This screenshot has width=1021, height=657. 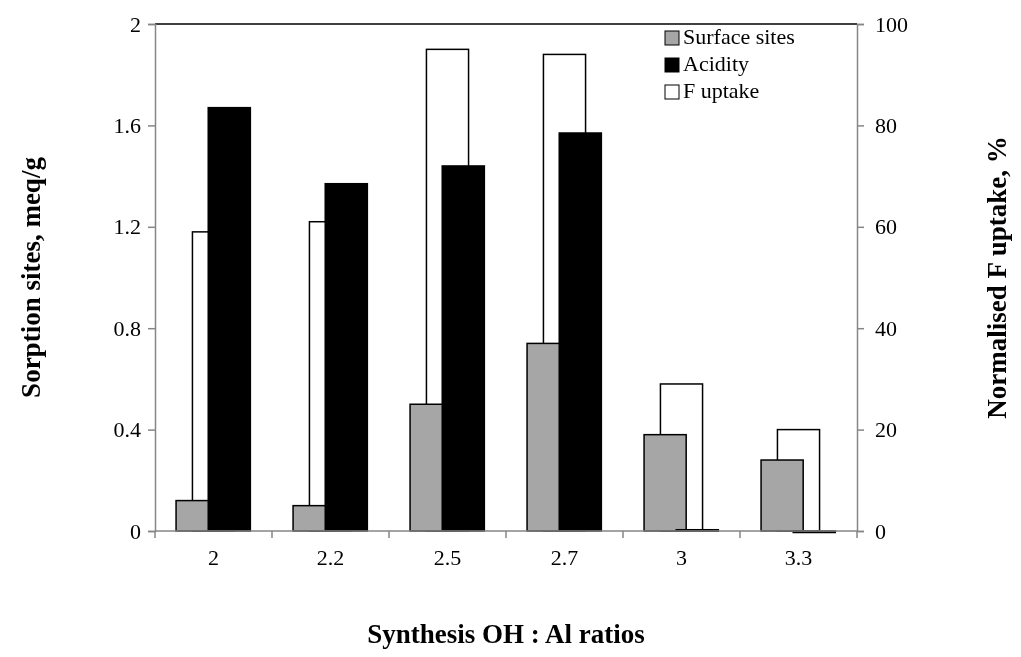 I want to click on x-axis-title: Synthesis OH : Al ratios, so click(x=506, y=634).